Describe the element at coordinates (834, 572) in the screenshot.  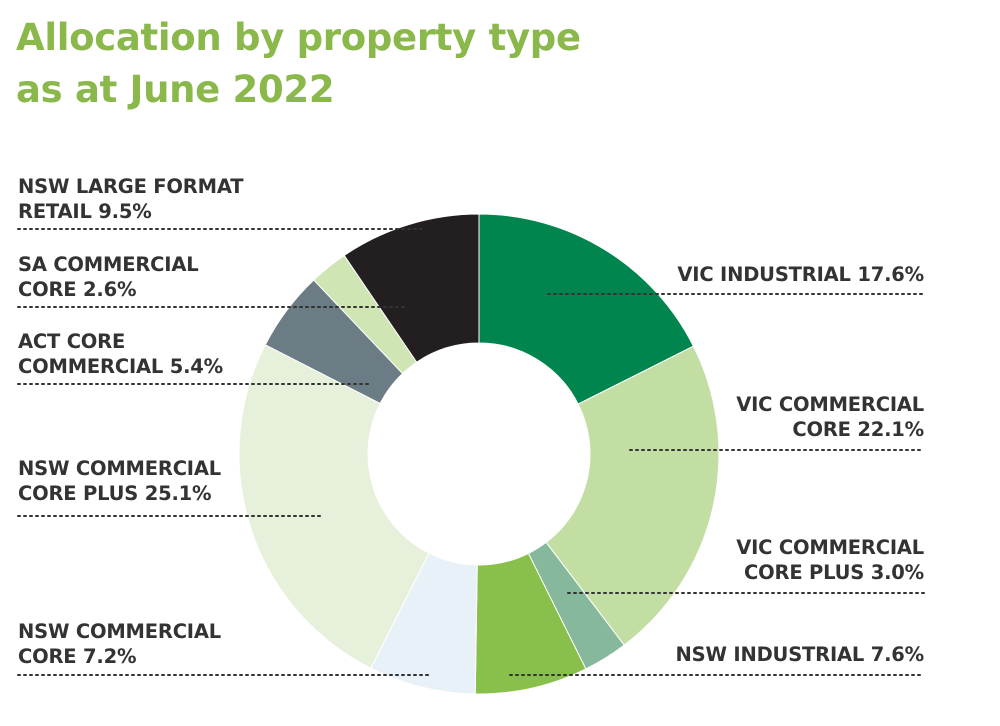
I see `label-line: CORE PLUS 3.0%` at that location.